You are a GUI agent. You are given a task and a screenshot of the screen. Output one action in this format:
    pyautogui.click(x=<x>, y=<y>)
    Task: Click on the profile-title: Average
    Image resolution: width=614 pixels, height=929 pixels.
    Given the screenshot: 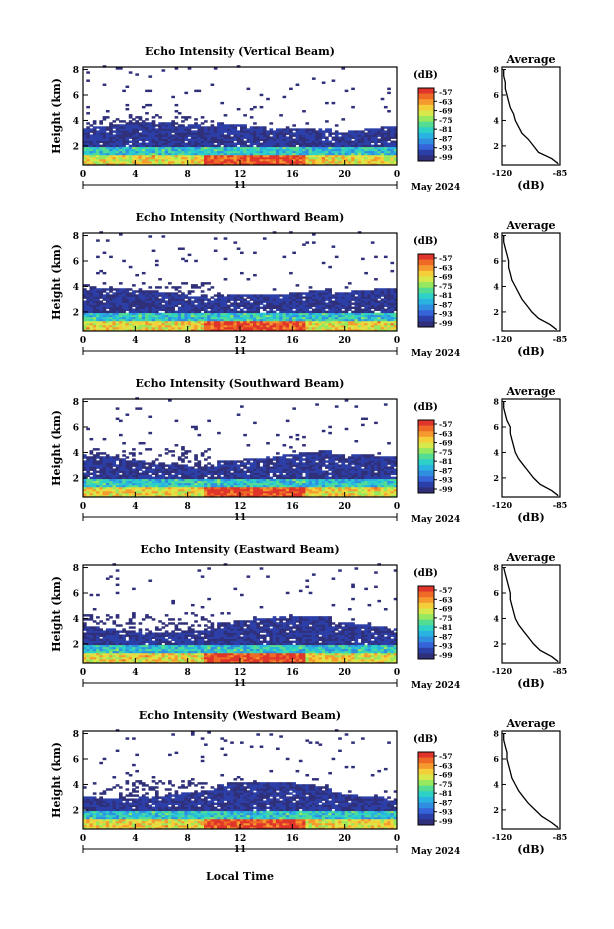 What is the action you would take?
    pyautogui.click(x=530, y=723)
    